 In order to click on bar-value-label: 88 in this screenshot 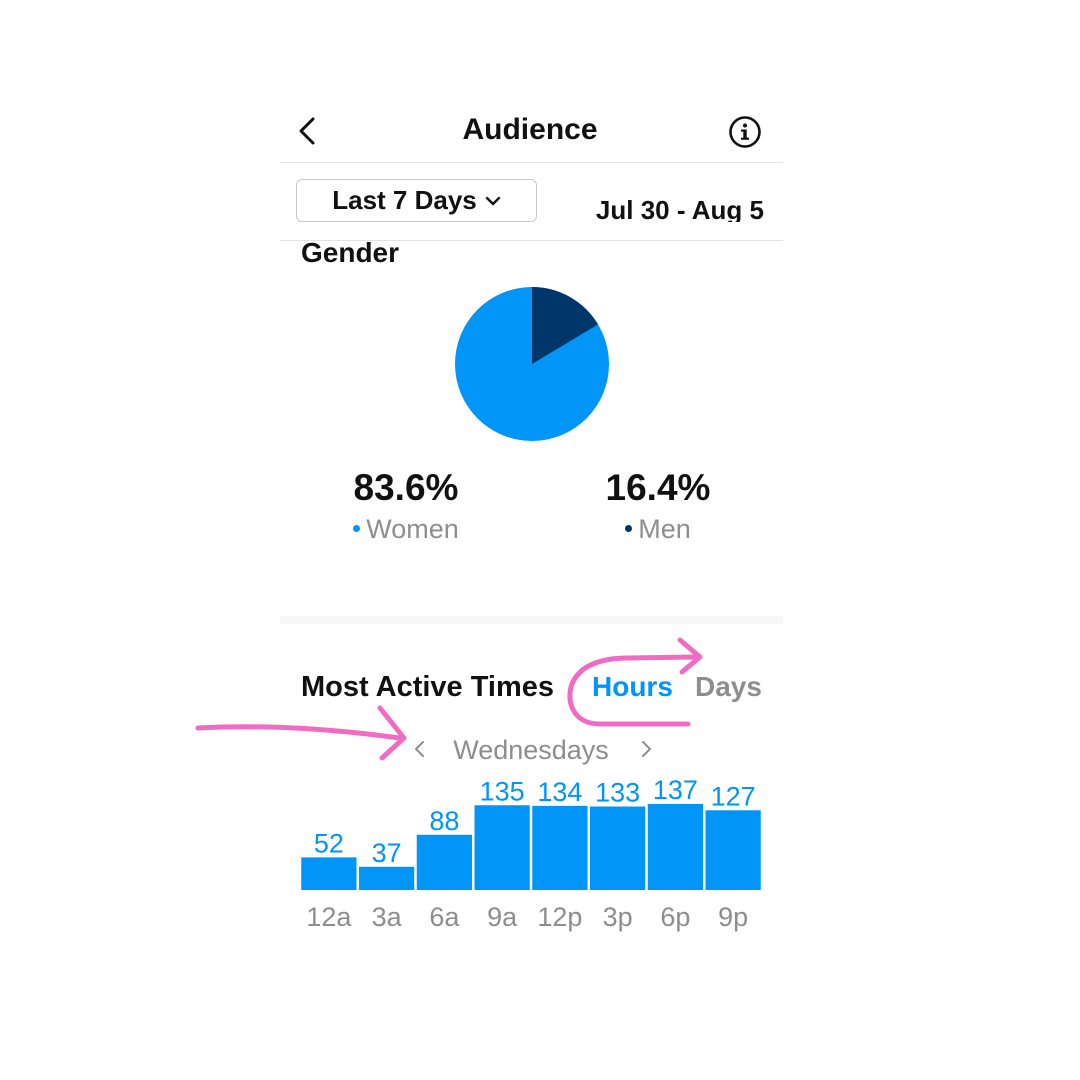, I will do `click(444, 821)`.